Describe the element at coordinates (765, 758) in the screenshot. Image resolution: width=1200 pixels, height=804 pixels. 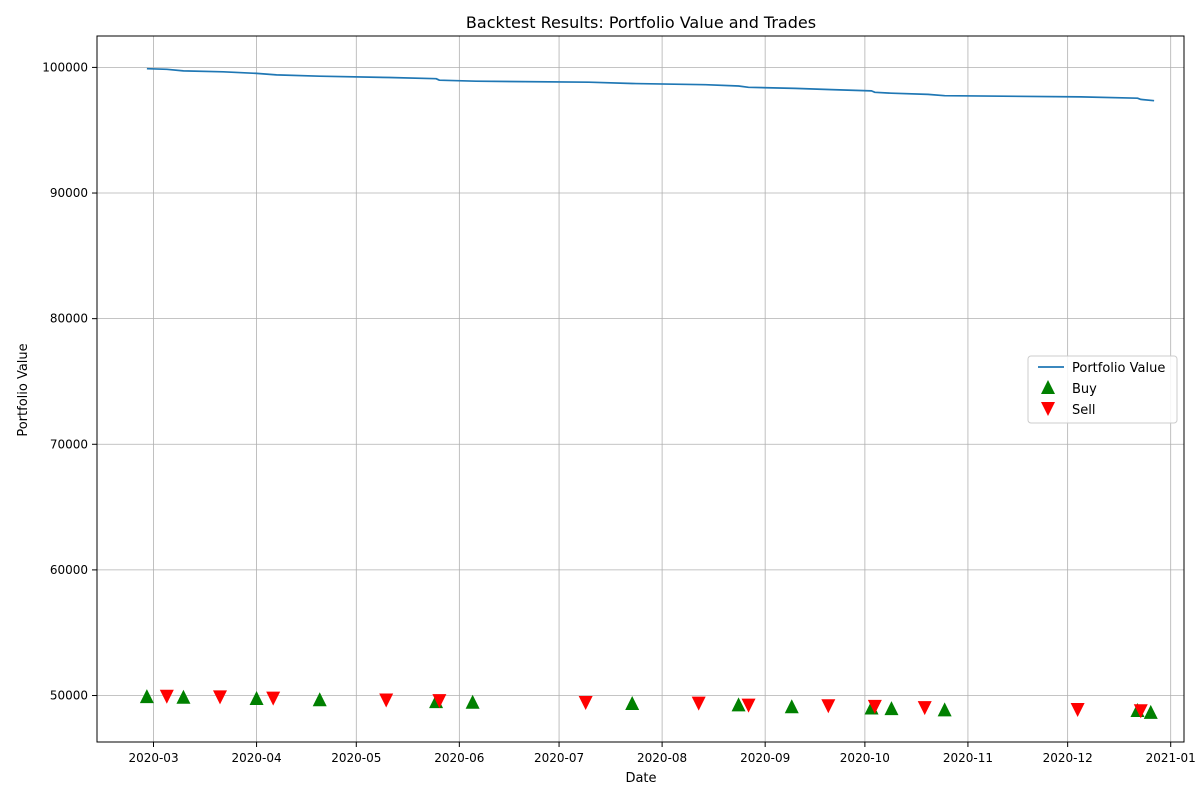
I see `x-tick-label: 2020-09` at that location.